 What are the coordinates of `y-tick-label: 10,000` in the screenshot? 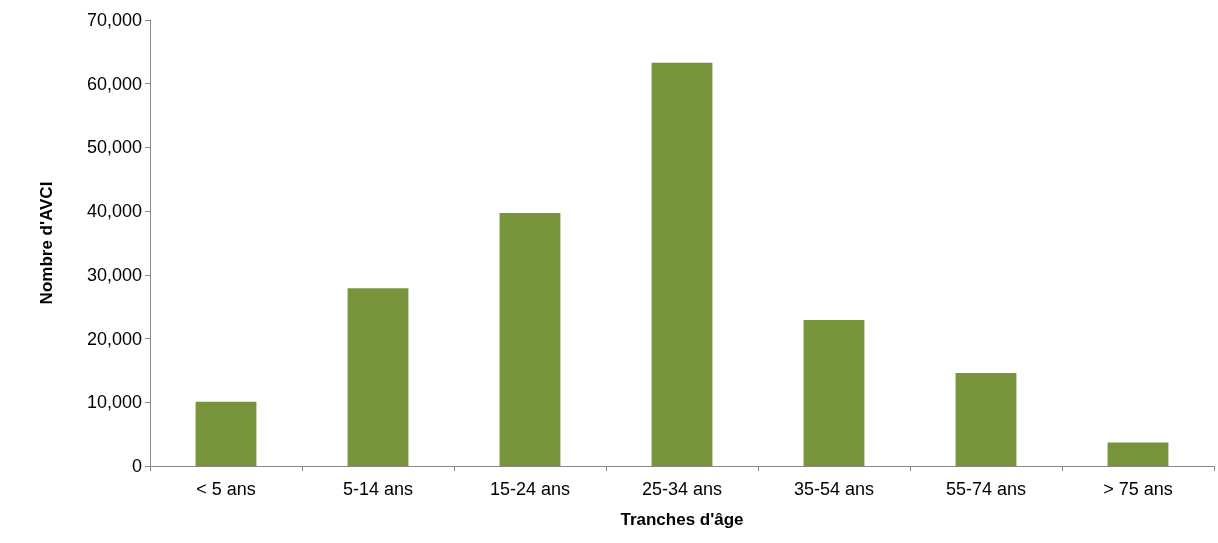 It's located at (114, 402).